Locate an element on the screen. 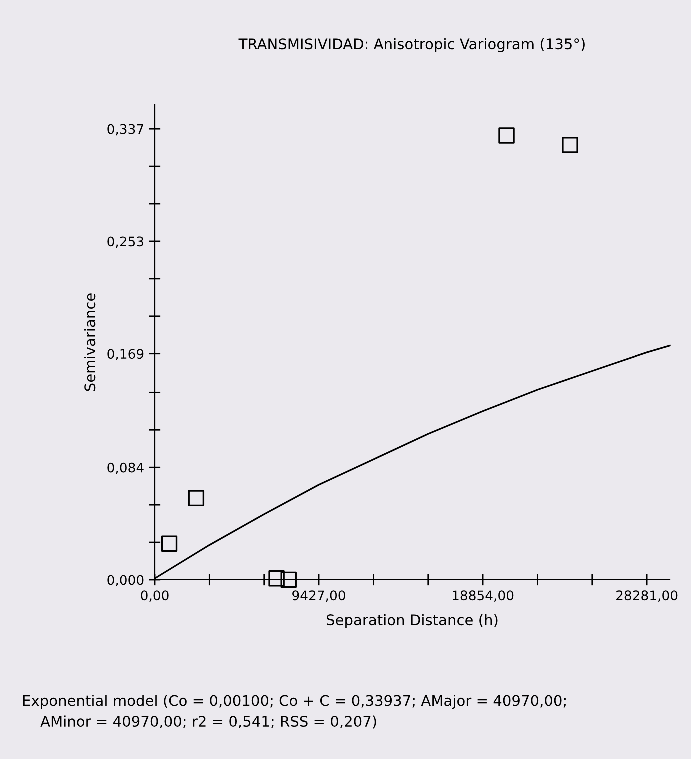 Image resolution: width=691 pixels, height=759 pixels. chart-title: TRANSMISIVIDAD: Anisotropic Variogram (135°) is located at coordinates (411, 45).